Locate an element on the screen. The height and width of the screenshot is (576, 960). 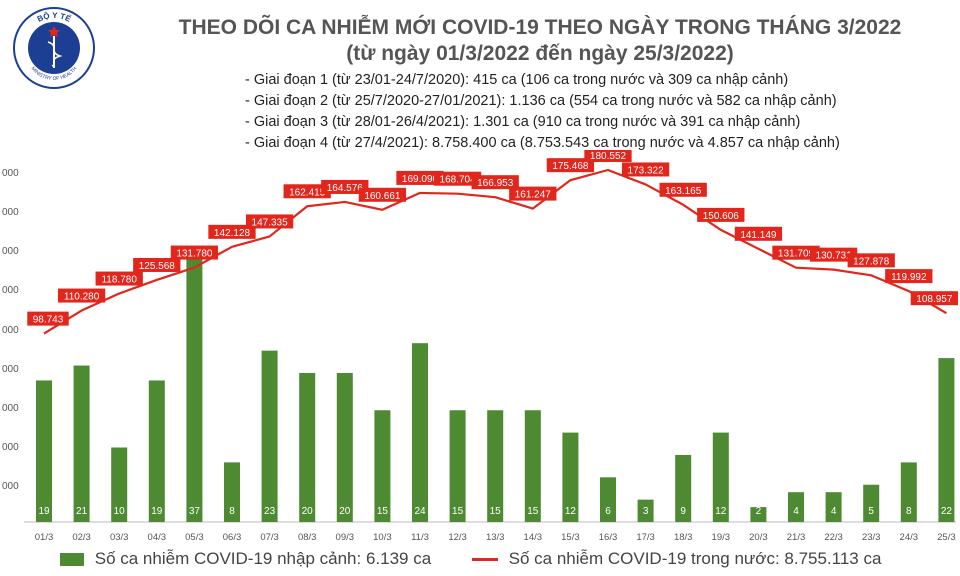
legend-line-swatch is located at coordinates (484, 559).